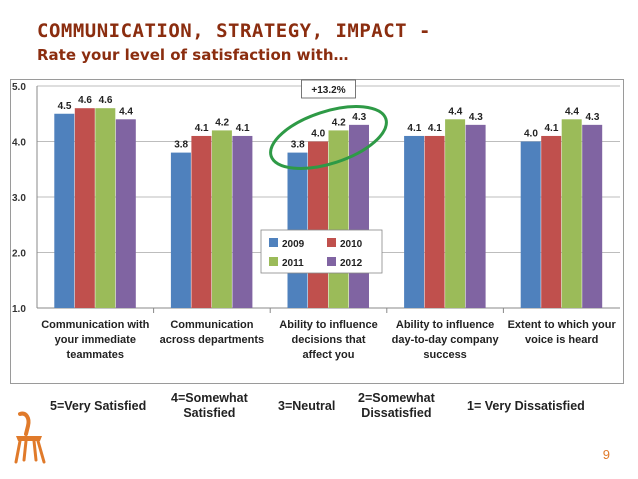 The height and width of the screenshot is (479, 638). Describe the element at coordinates (19, 198) in the screenshot. I see `y-tick-label: 3.0` at that location.